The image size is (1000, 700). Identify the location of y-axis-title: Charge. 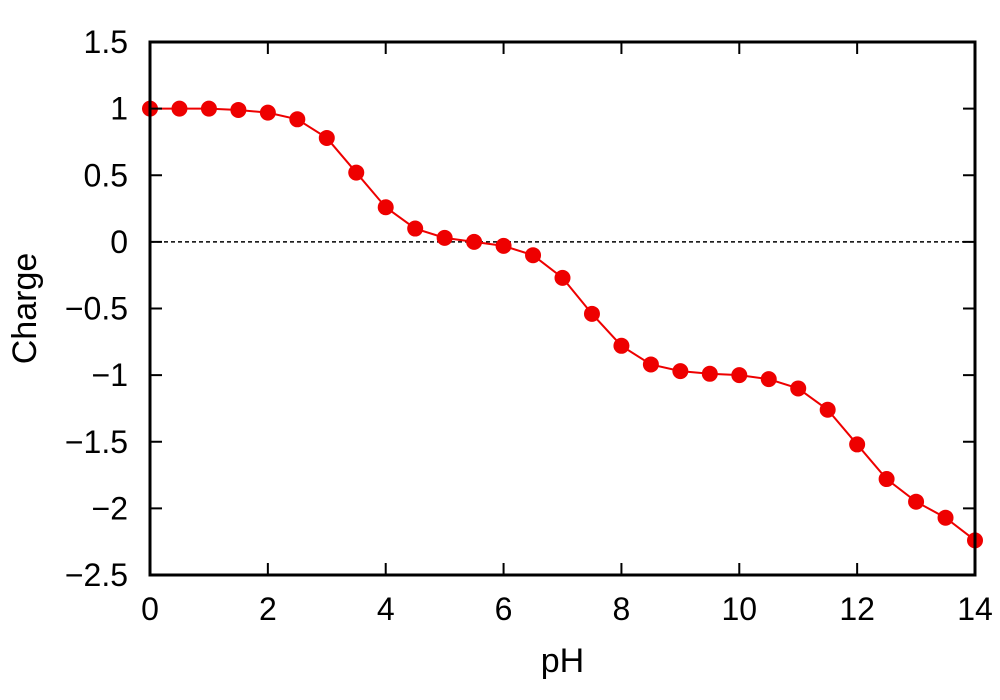
(25, 309).